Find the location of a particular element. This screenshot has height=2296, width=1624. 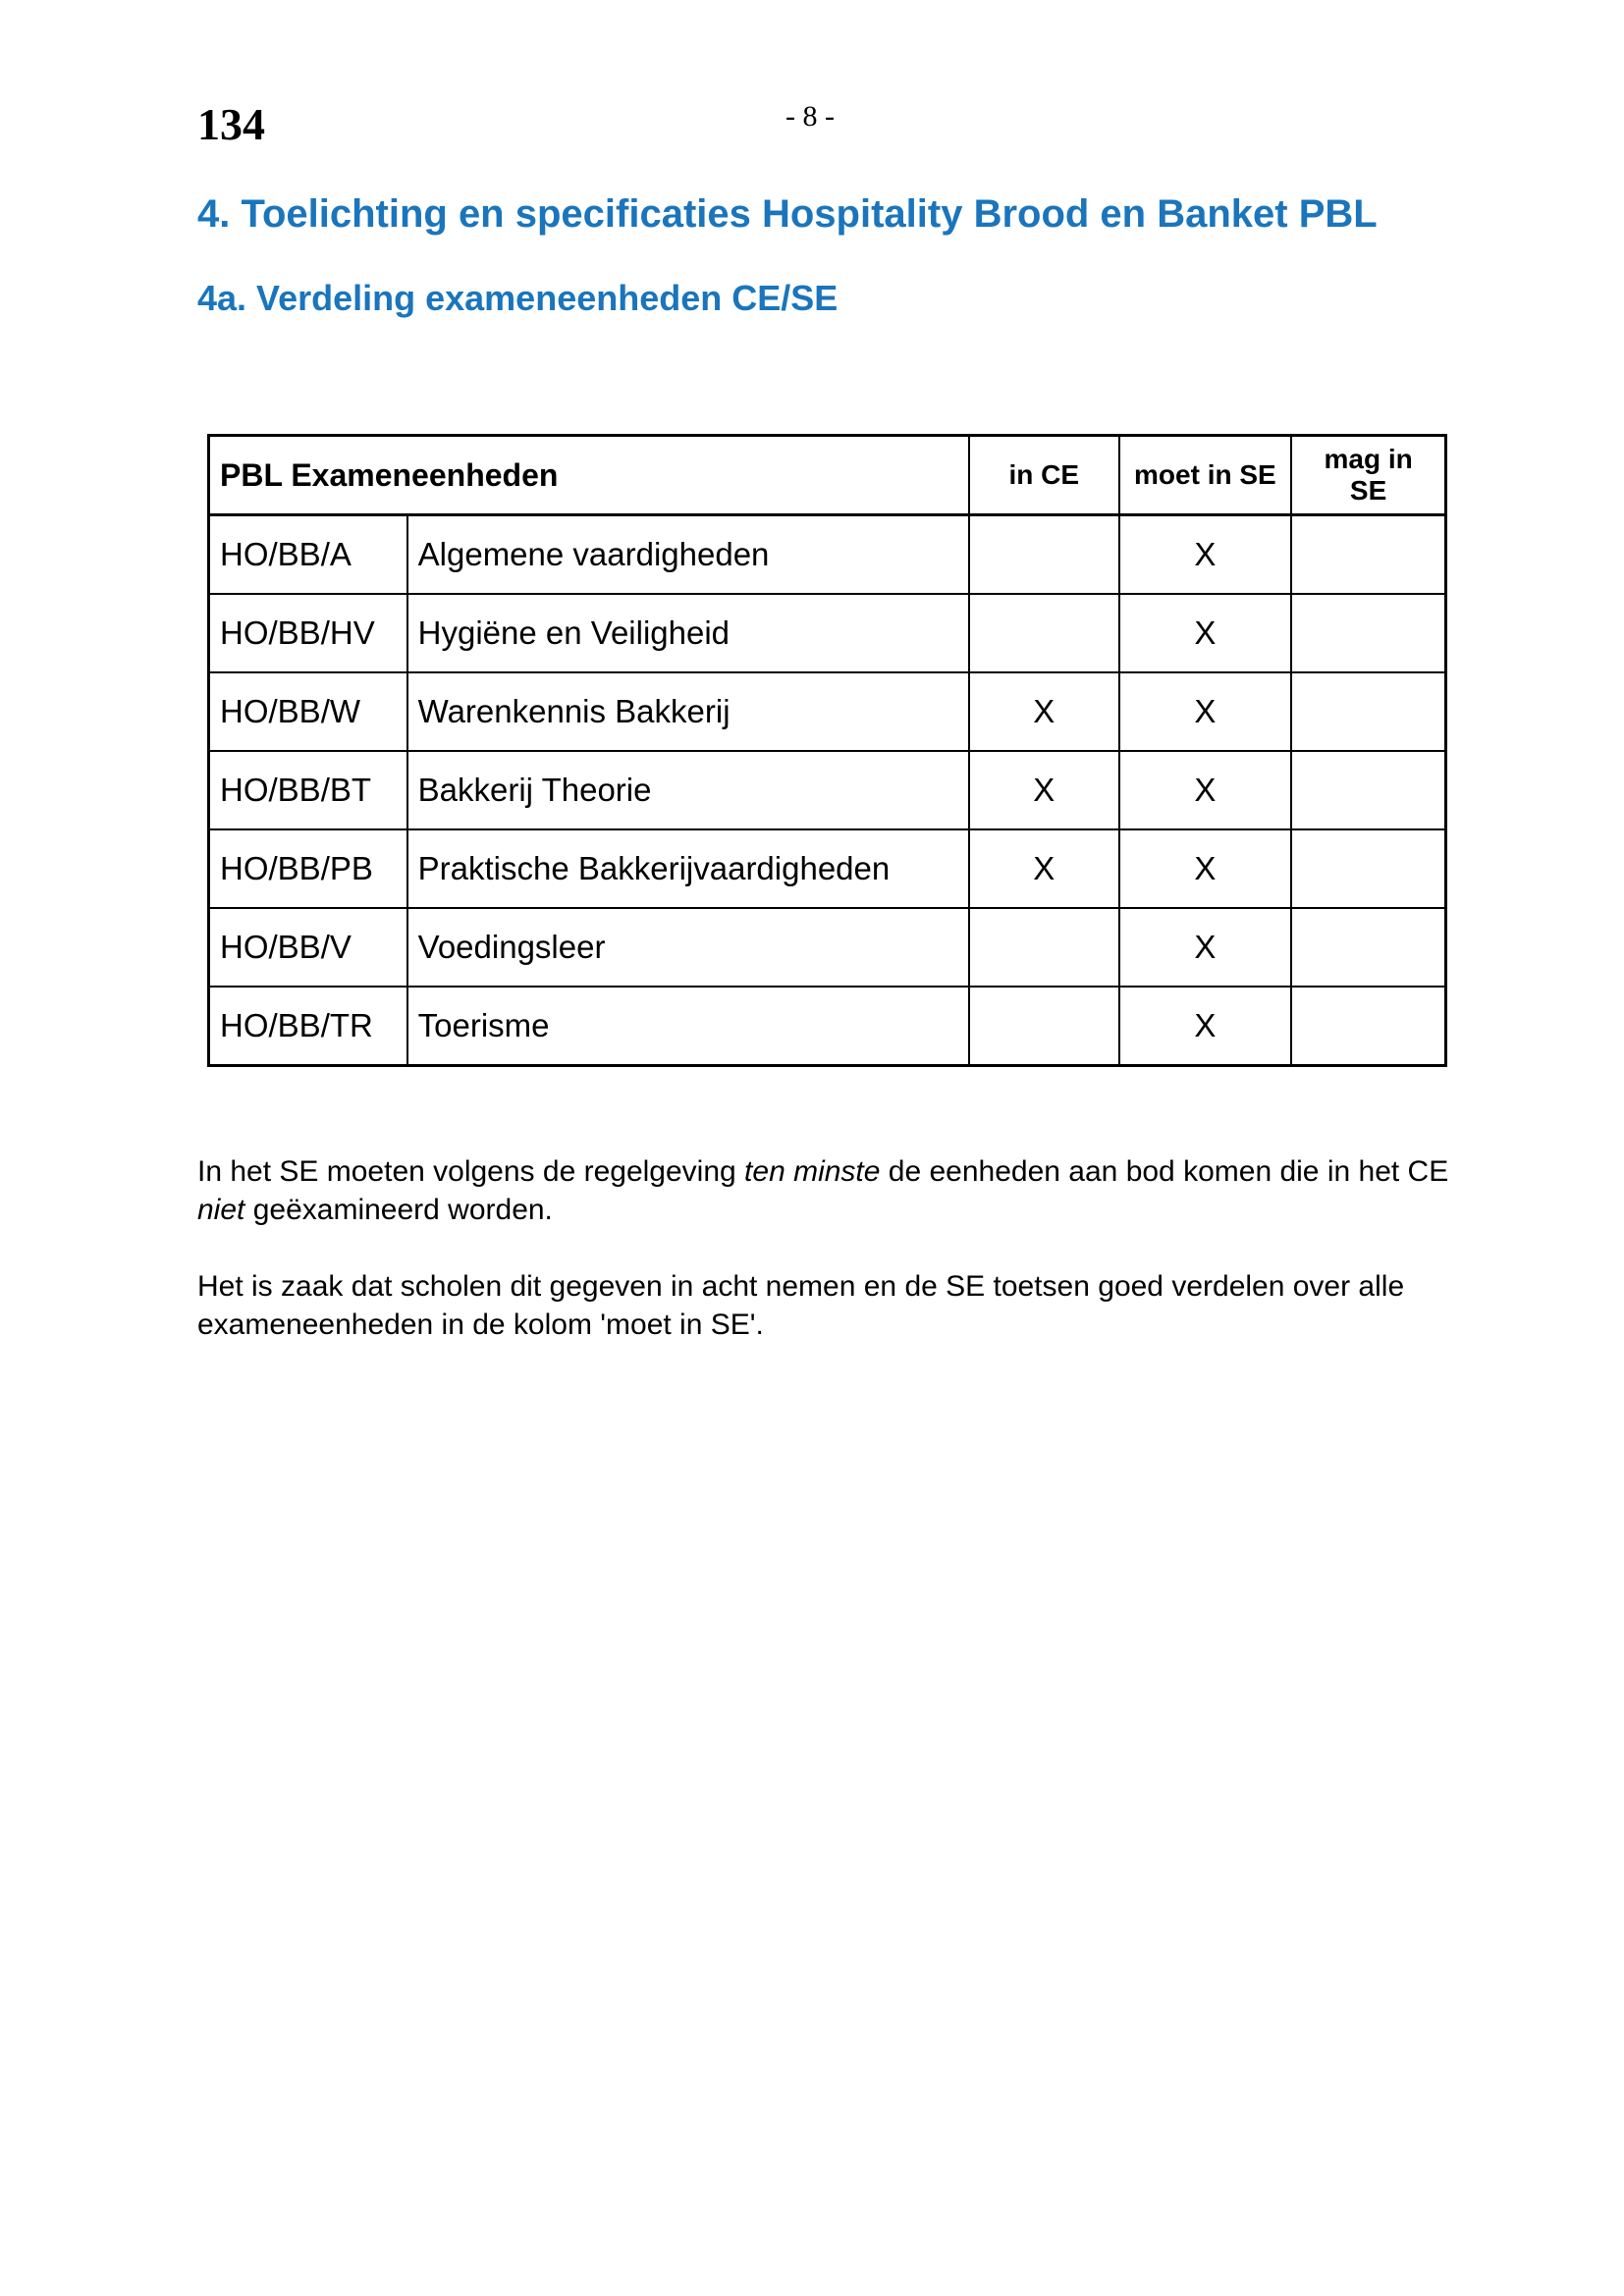

header-units: PBL Exameneenheden is located at coordinates (588, 475).